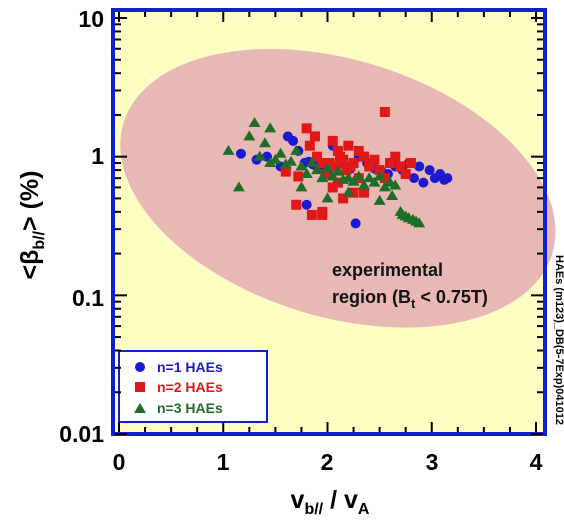 This screenshot has height=521, width=564. I want to click on legend-marker-n2, so click(140, 387).